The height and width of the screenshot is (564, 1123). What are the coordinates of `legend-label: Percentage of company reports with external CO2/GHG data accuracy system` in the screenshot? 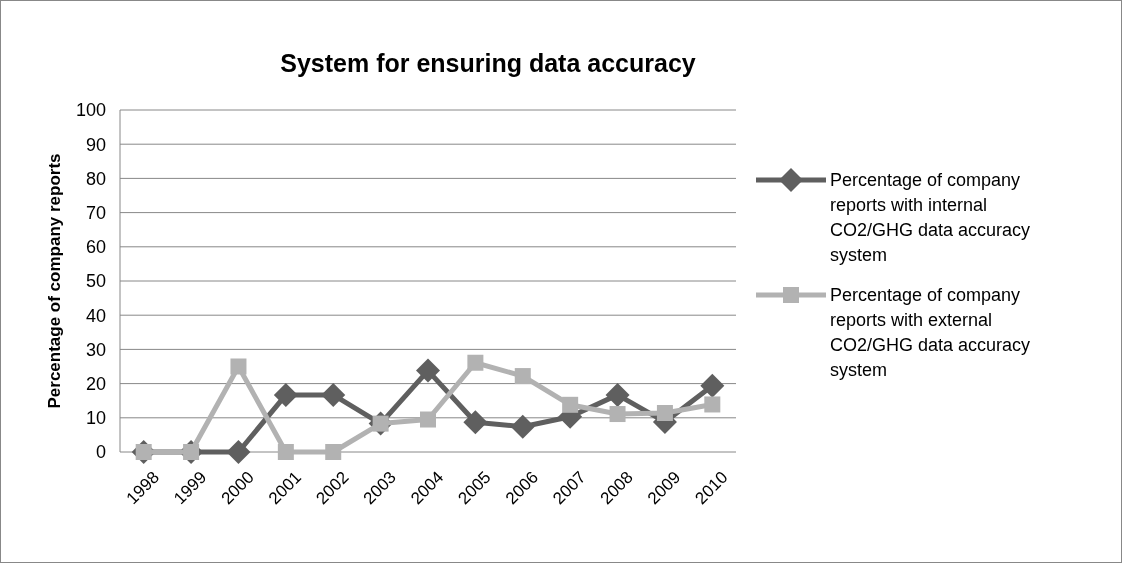 It's located at (930, 333).